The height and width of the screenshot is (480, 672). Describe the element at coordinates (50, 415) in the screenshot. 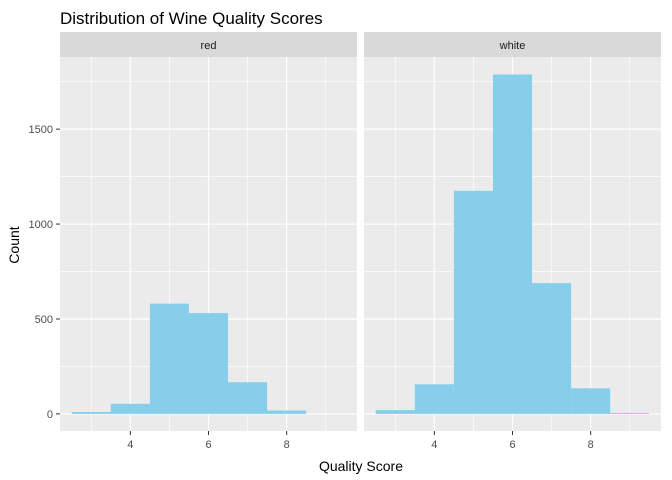

I see `y-tick-label: 0` at that location.